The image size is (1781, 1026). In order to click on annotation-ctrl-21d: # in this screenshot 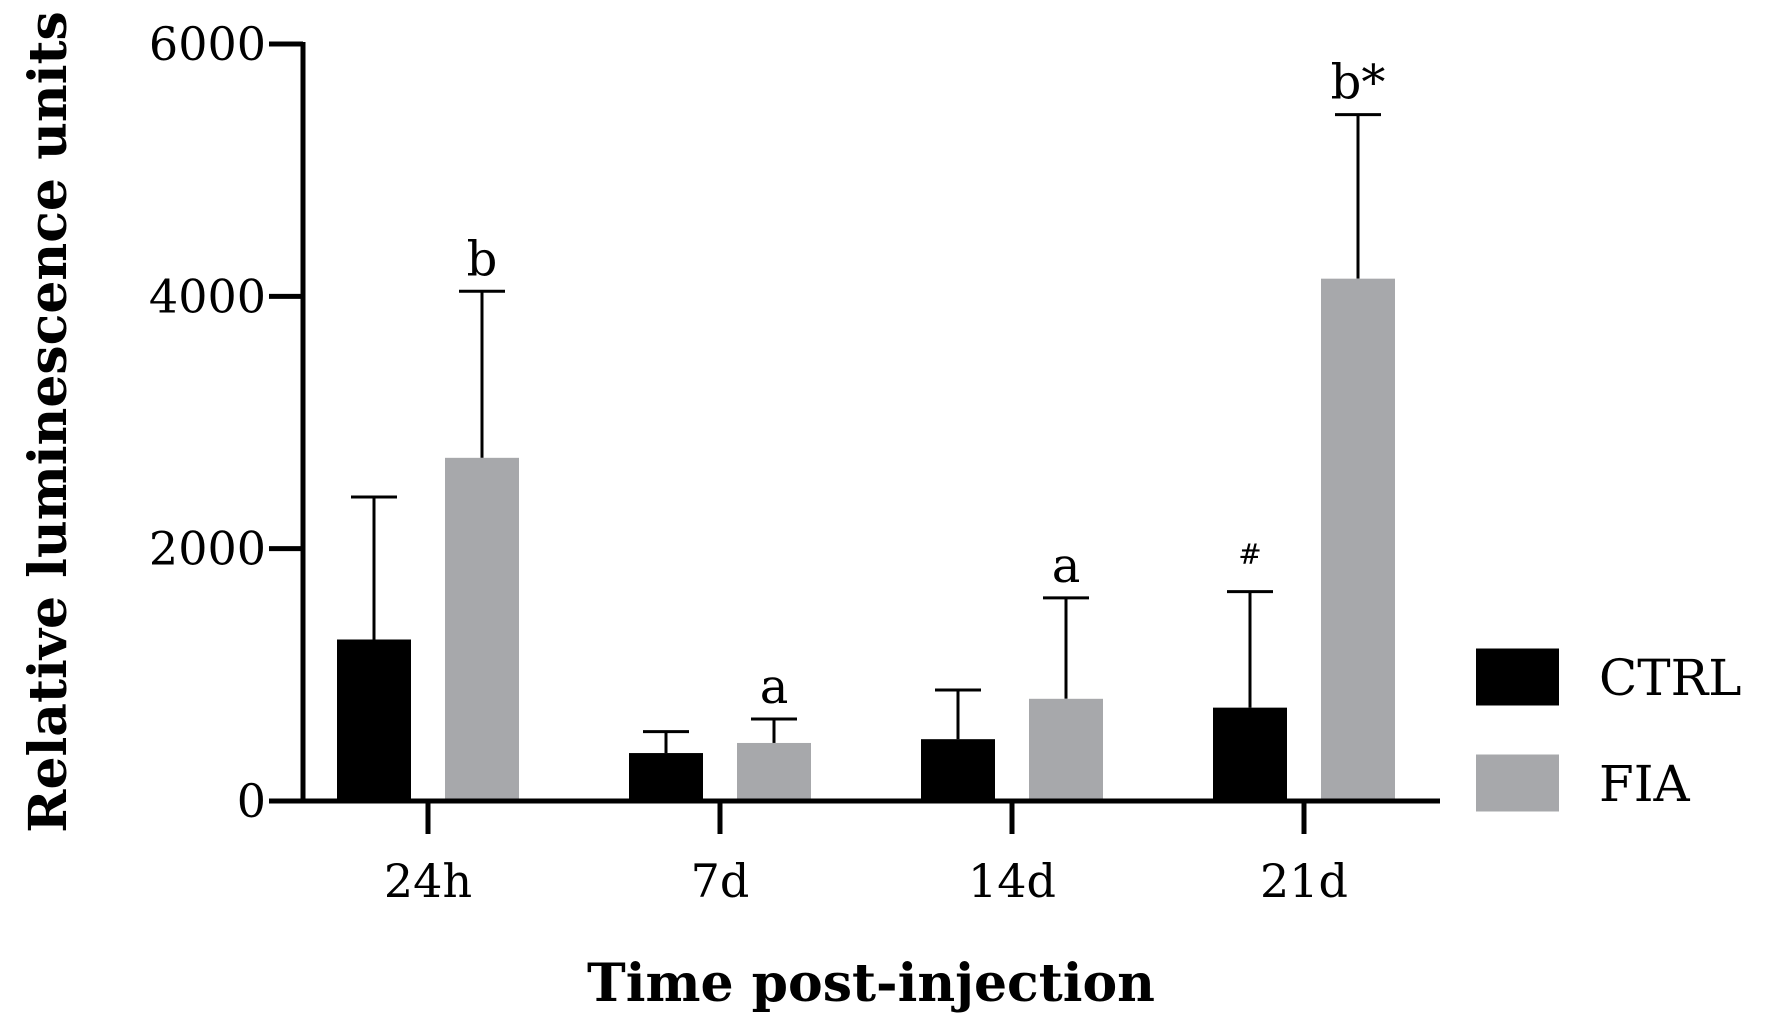, I will do `click(1249, 554)`.